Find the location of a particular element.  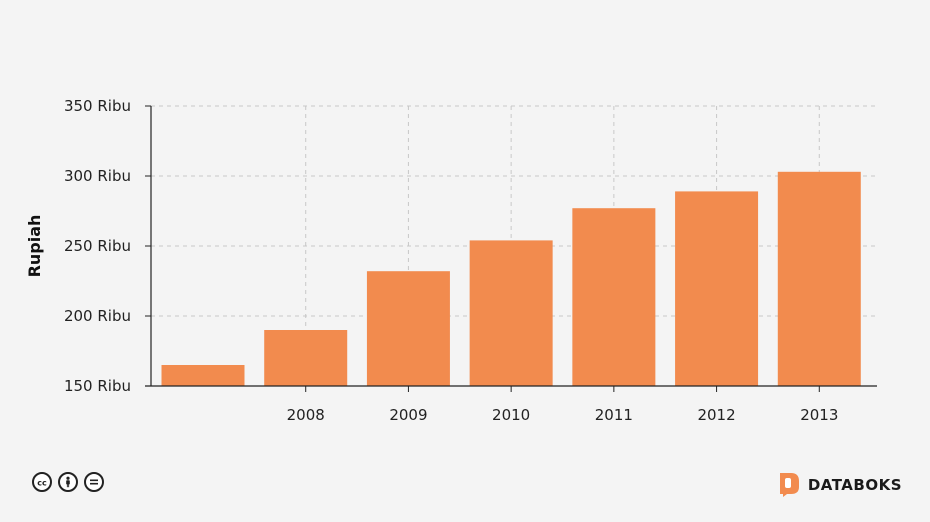

x-tick-labels: 2008 2009 2010 2011 2012 2013 is located at coordinates (563, 415).